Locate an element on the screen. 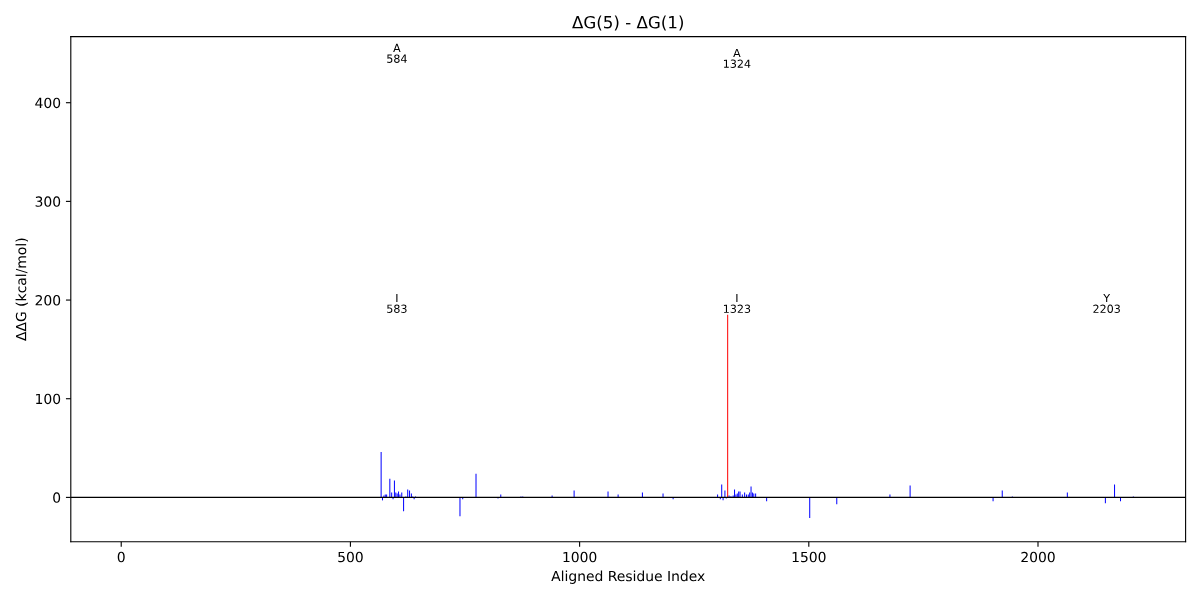 The image size is (1200, 600). y-tick-label: 100 is located at coordinates (48, 399).